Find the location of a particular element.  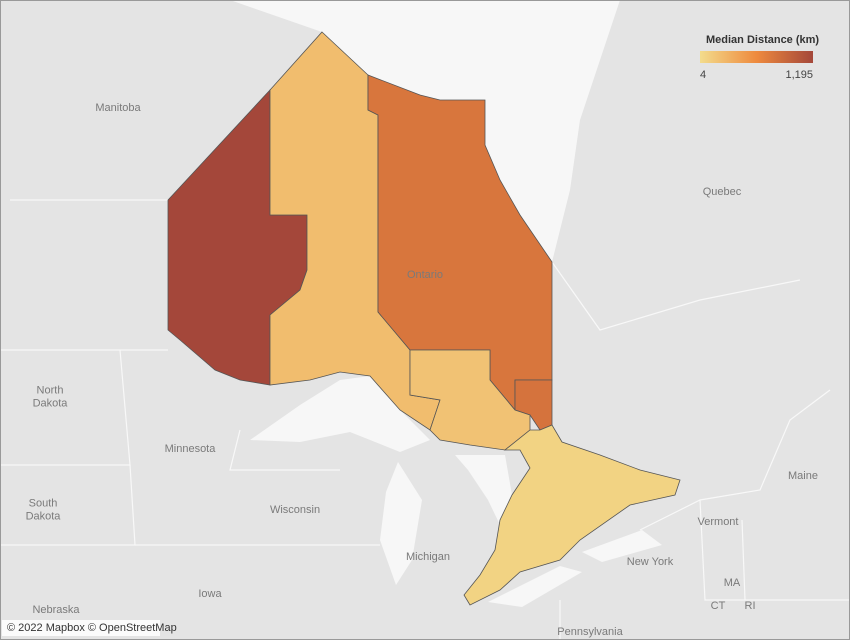

place-label: South Dakota is located at coordinates (44, 509).